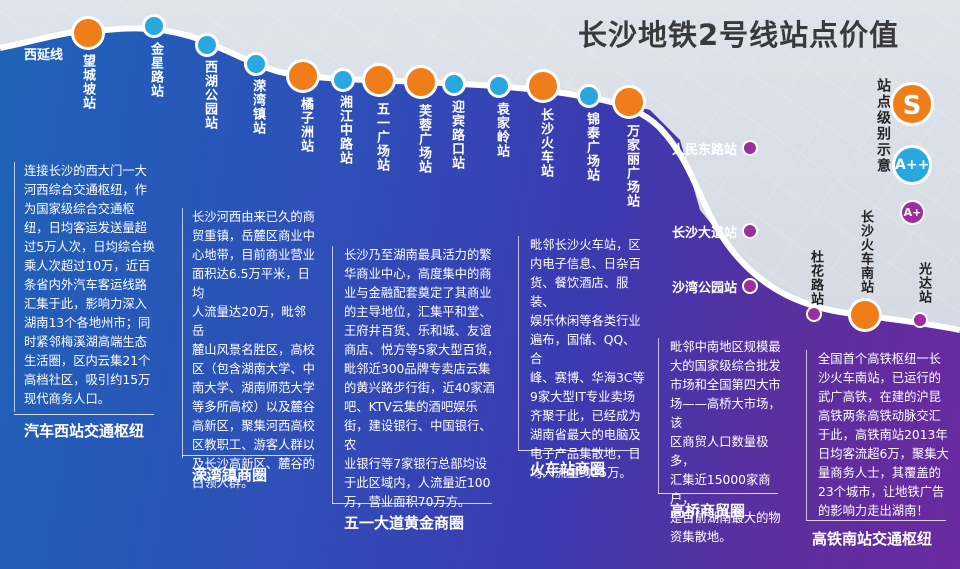 Image resolution: width=960 pixels, height=569 pixels. Describe the element at coordinates (750, 148) in the screenshot. I see `station-renmindonglu-dot` at that location.